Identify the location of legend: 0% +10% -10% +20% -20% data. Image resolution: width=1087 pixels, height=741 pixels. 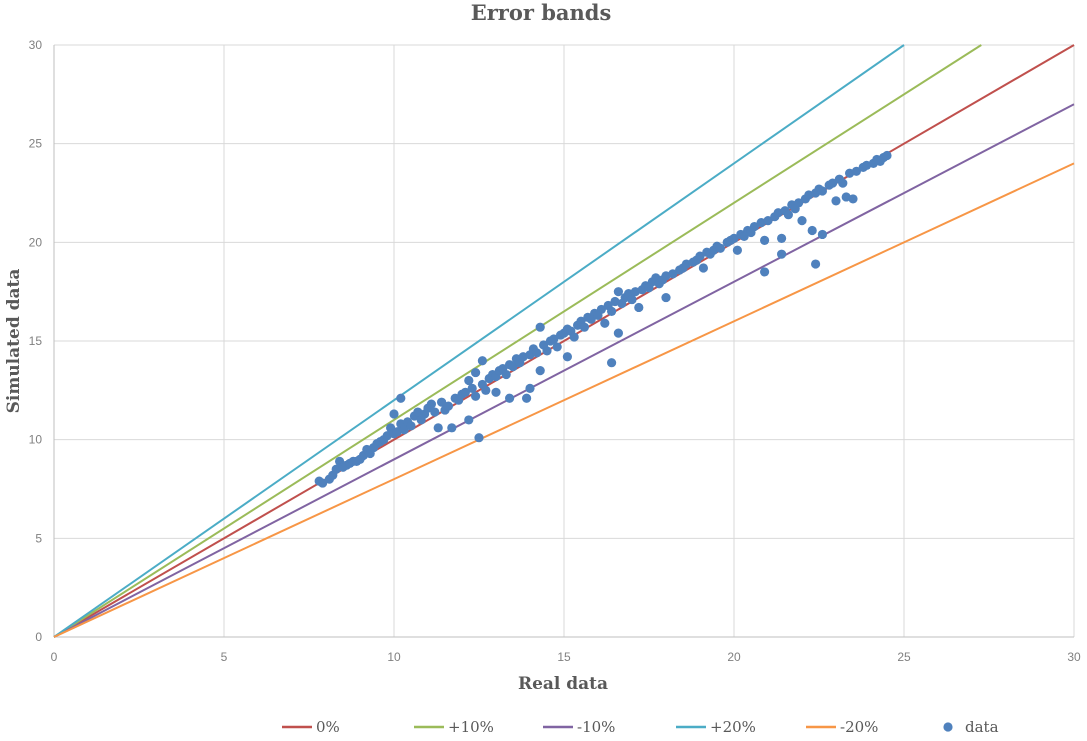
(640, 727).